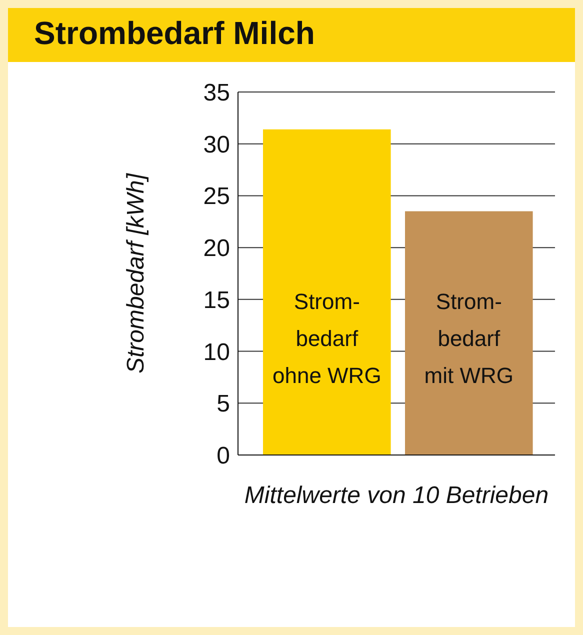  I want to click on x-tick-label: Strom- bedarf ohne WRG, so click(327, 338).